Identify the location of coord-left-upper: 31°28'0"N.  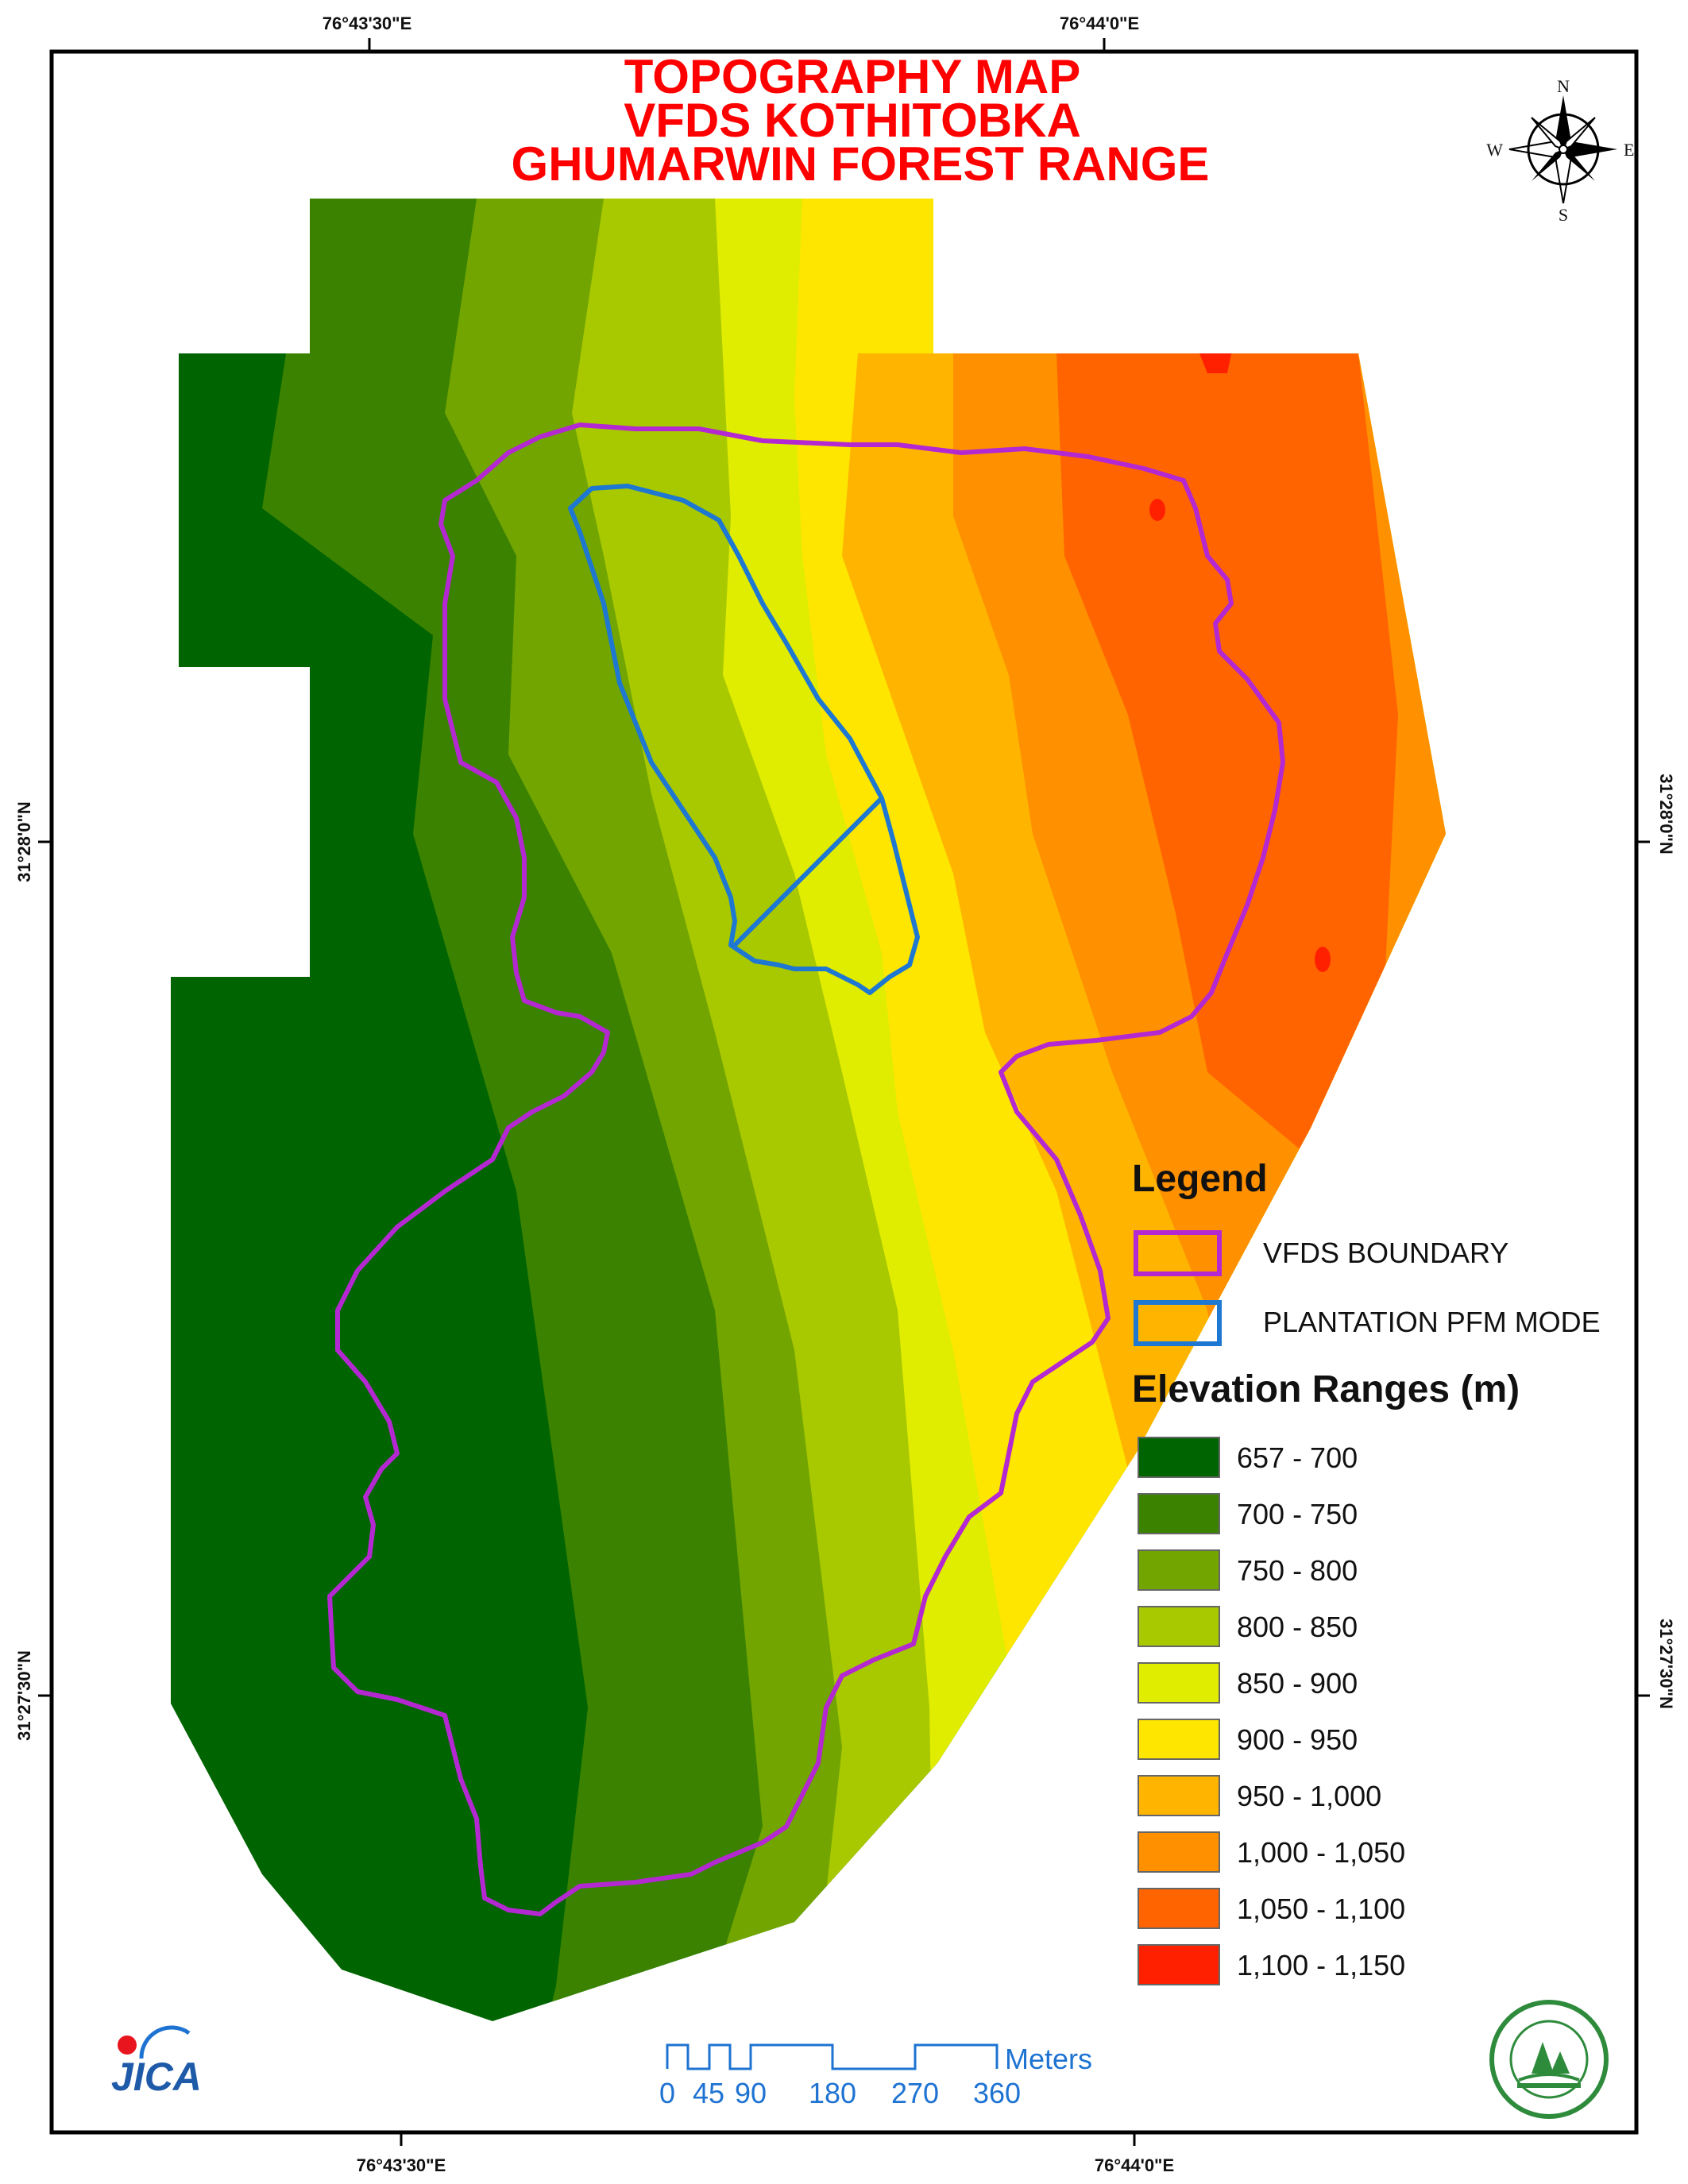
(24, 841).